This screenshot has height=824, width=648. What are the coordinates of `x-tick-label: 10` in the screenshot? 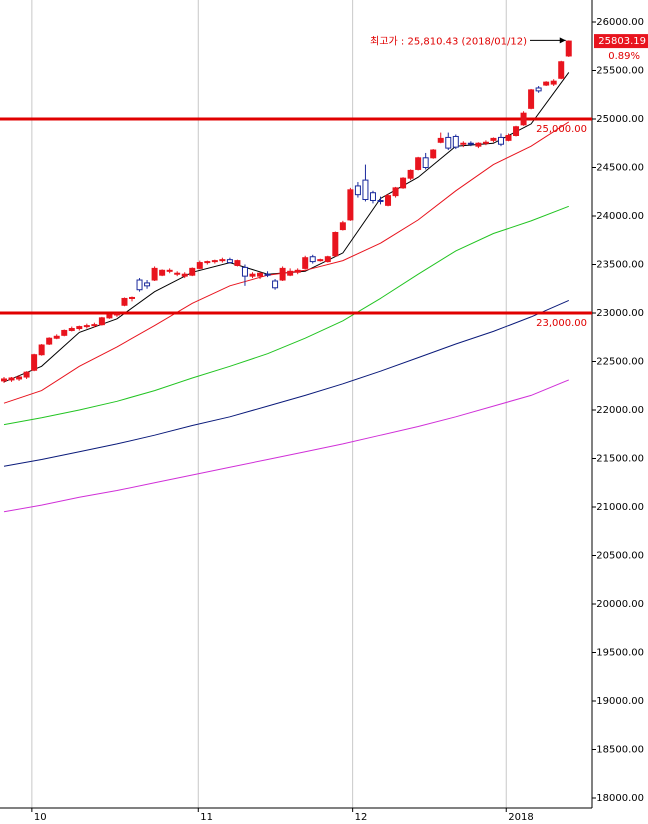 It's located at (40, 817).